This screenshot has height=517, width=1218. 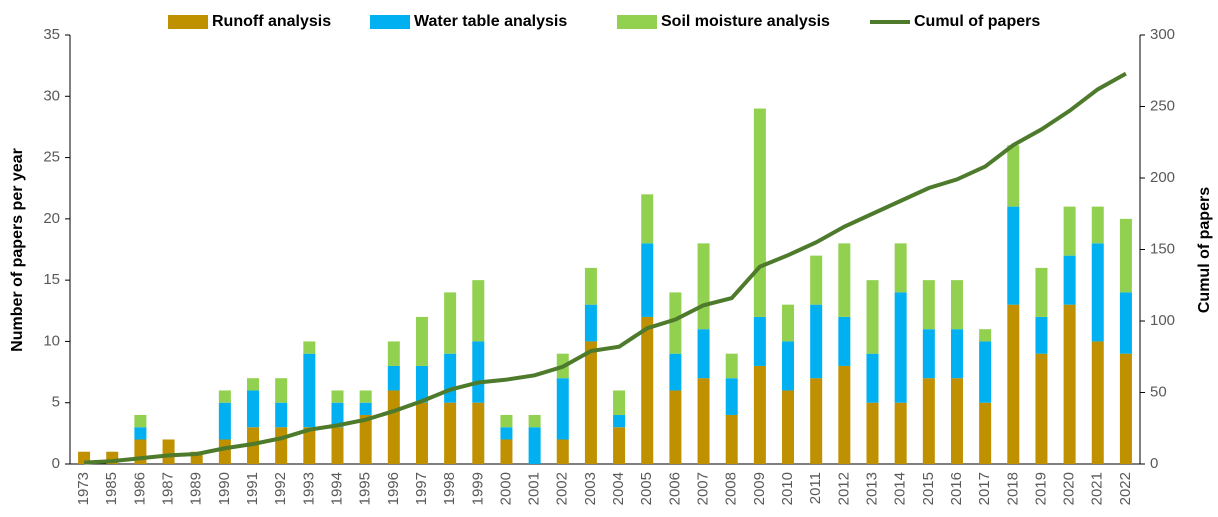 I want to click on x-tick-label: 2022, so click(x=1125, y=488).